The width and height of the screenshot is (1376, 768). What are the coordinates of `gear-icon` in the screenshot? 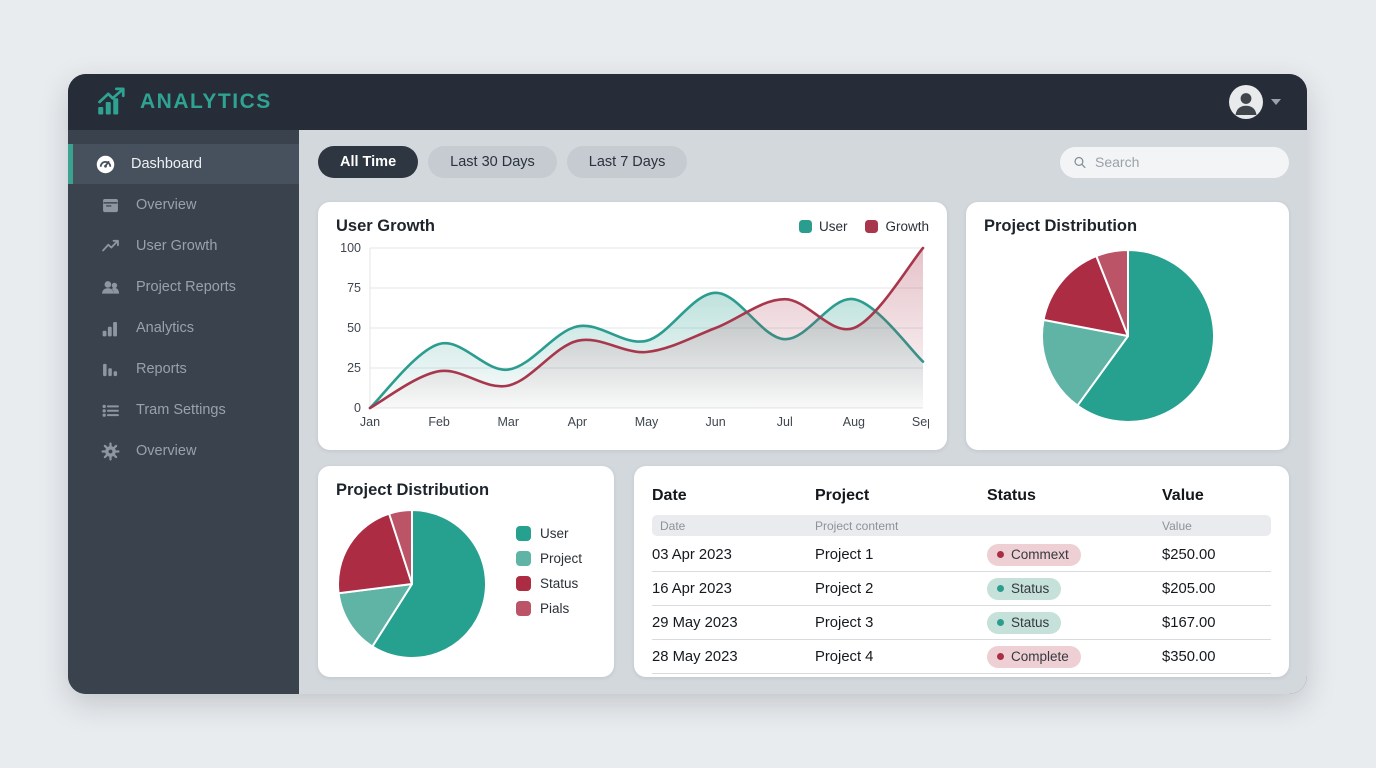 It's located at (110, 451).